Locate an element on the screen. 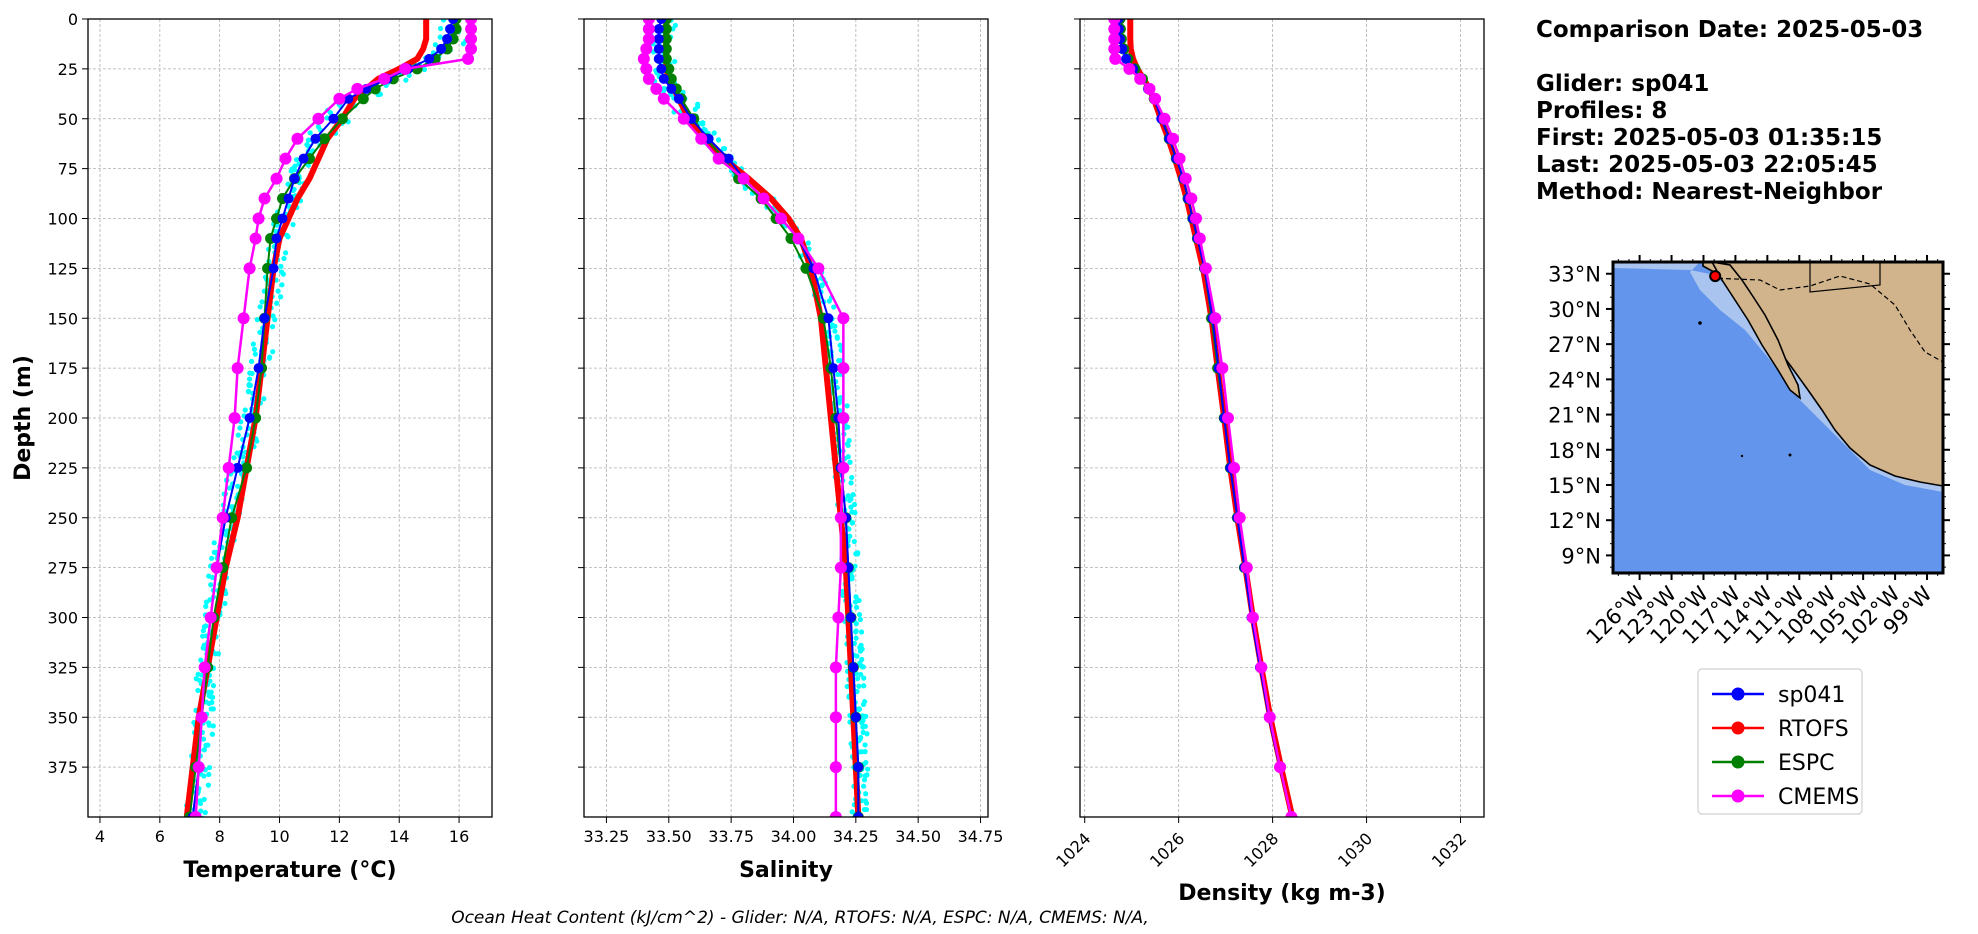  y-tick-label: 150 is located at coordinates (62, 318).